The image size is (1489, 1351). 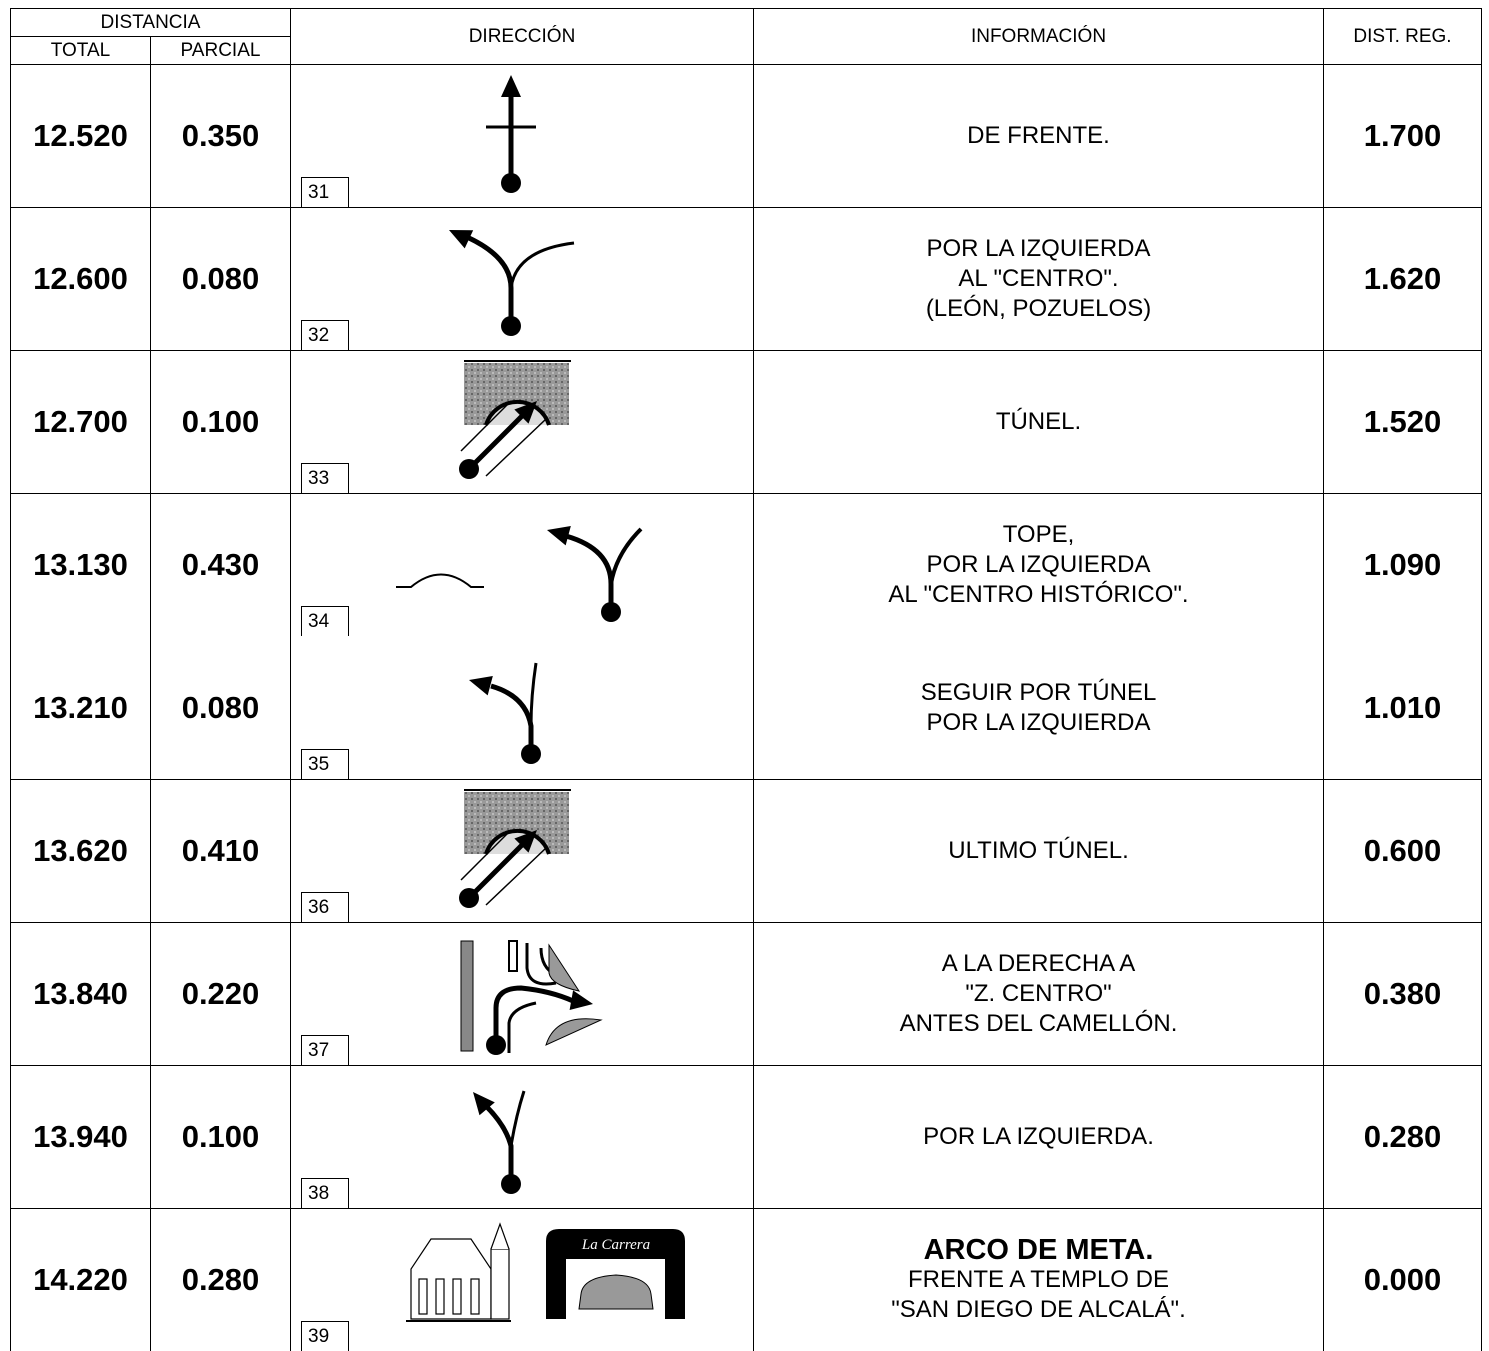 I want to click on regulated-distance: 0.380, so click(x=1402, y=993).